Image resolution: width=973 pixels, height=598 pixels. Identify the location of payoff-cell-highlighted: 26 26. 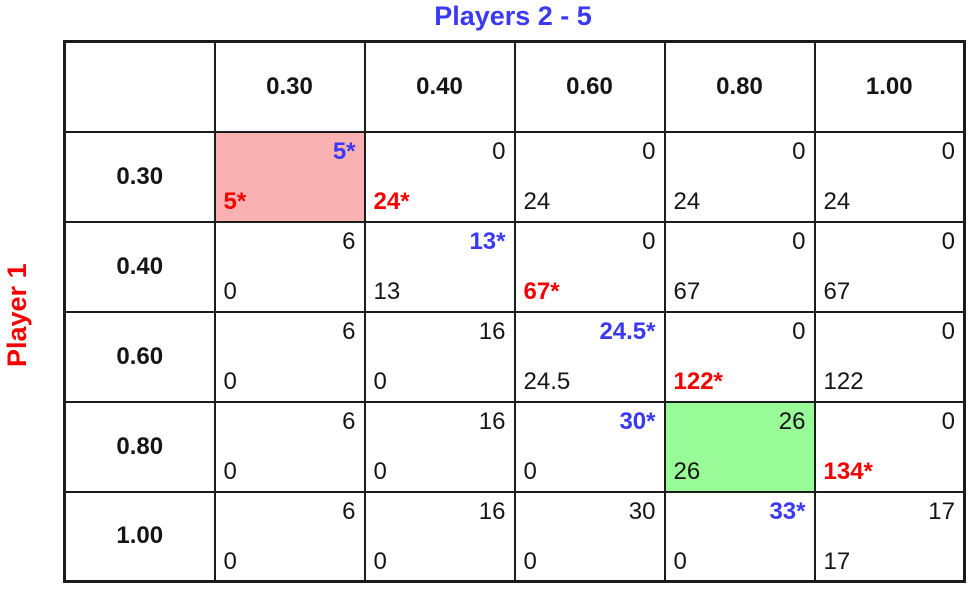
(739, 446).